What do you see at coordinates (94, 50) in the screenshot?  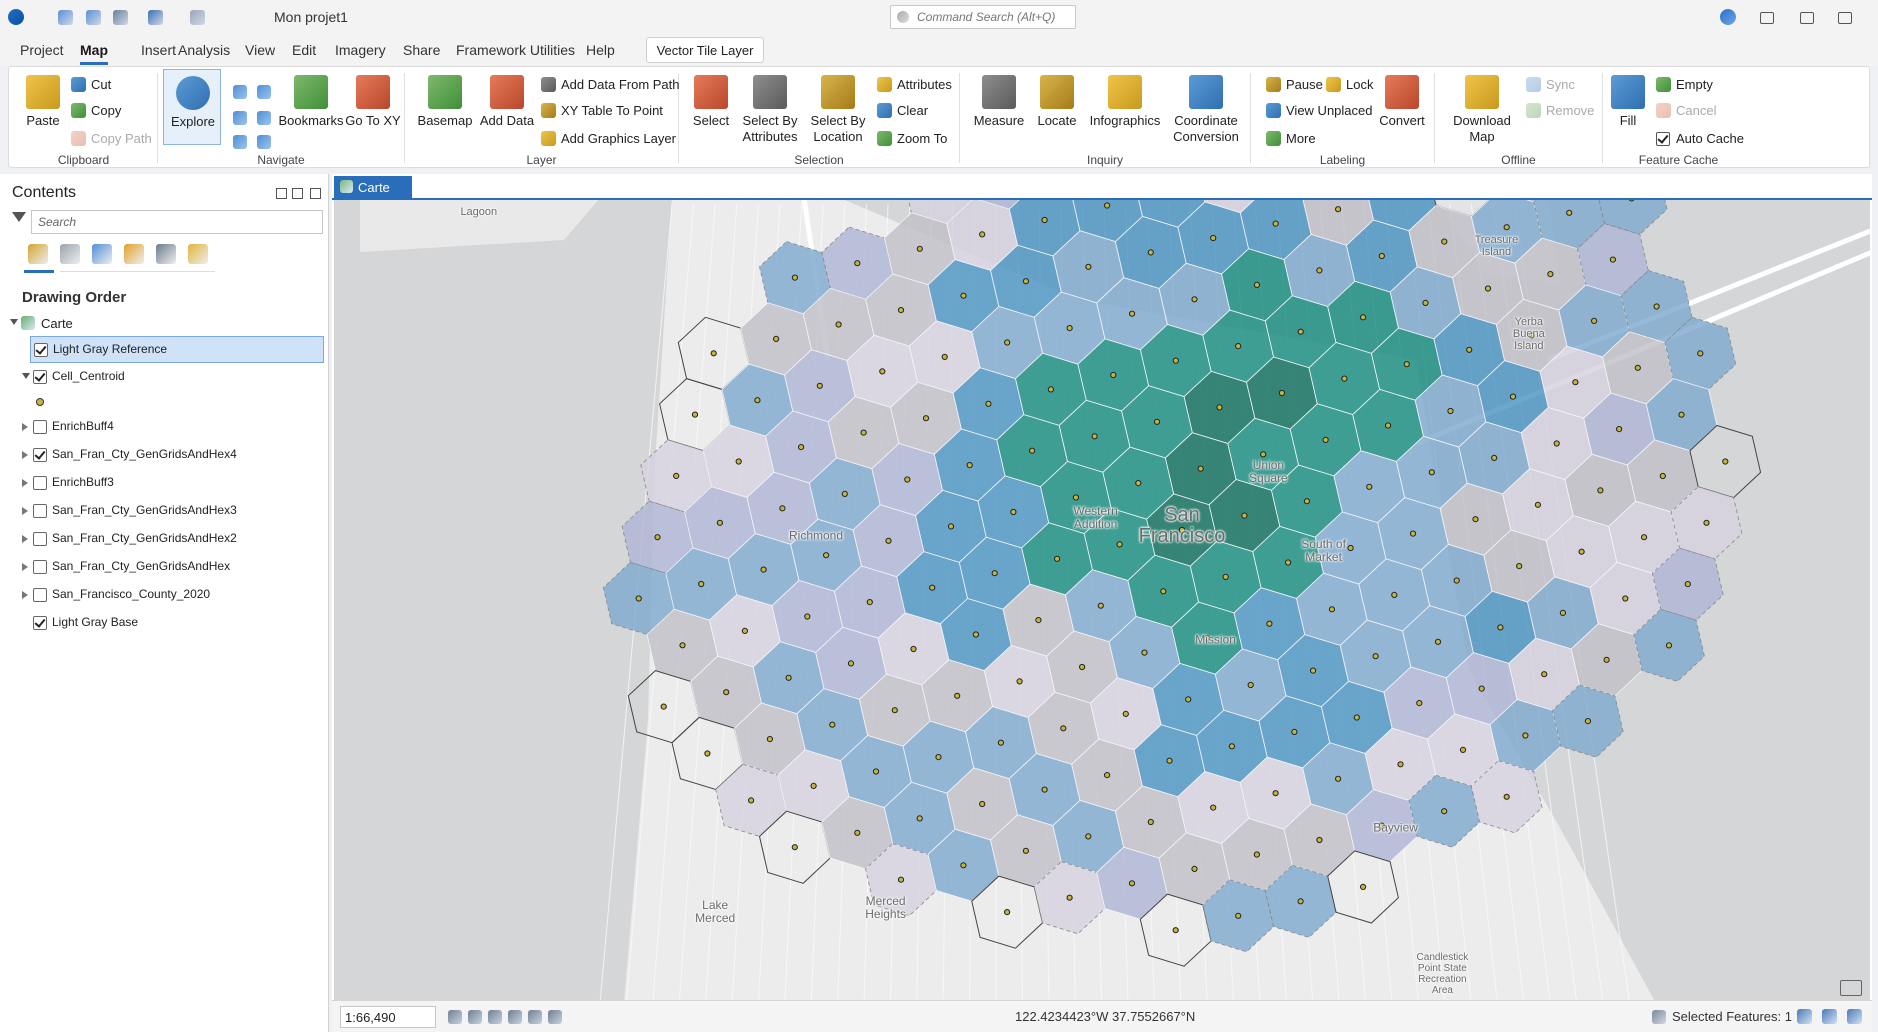 I see `ribbon-tab: Map` at bounding box center [94, 50].